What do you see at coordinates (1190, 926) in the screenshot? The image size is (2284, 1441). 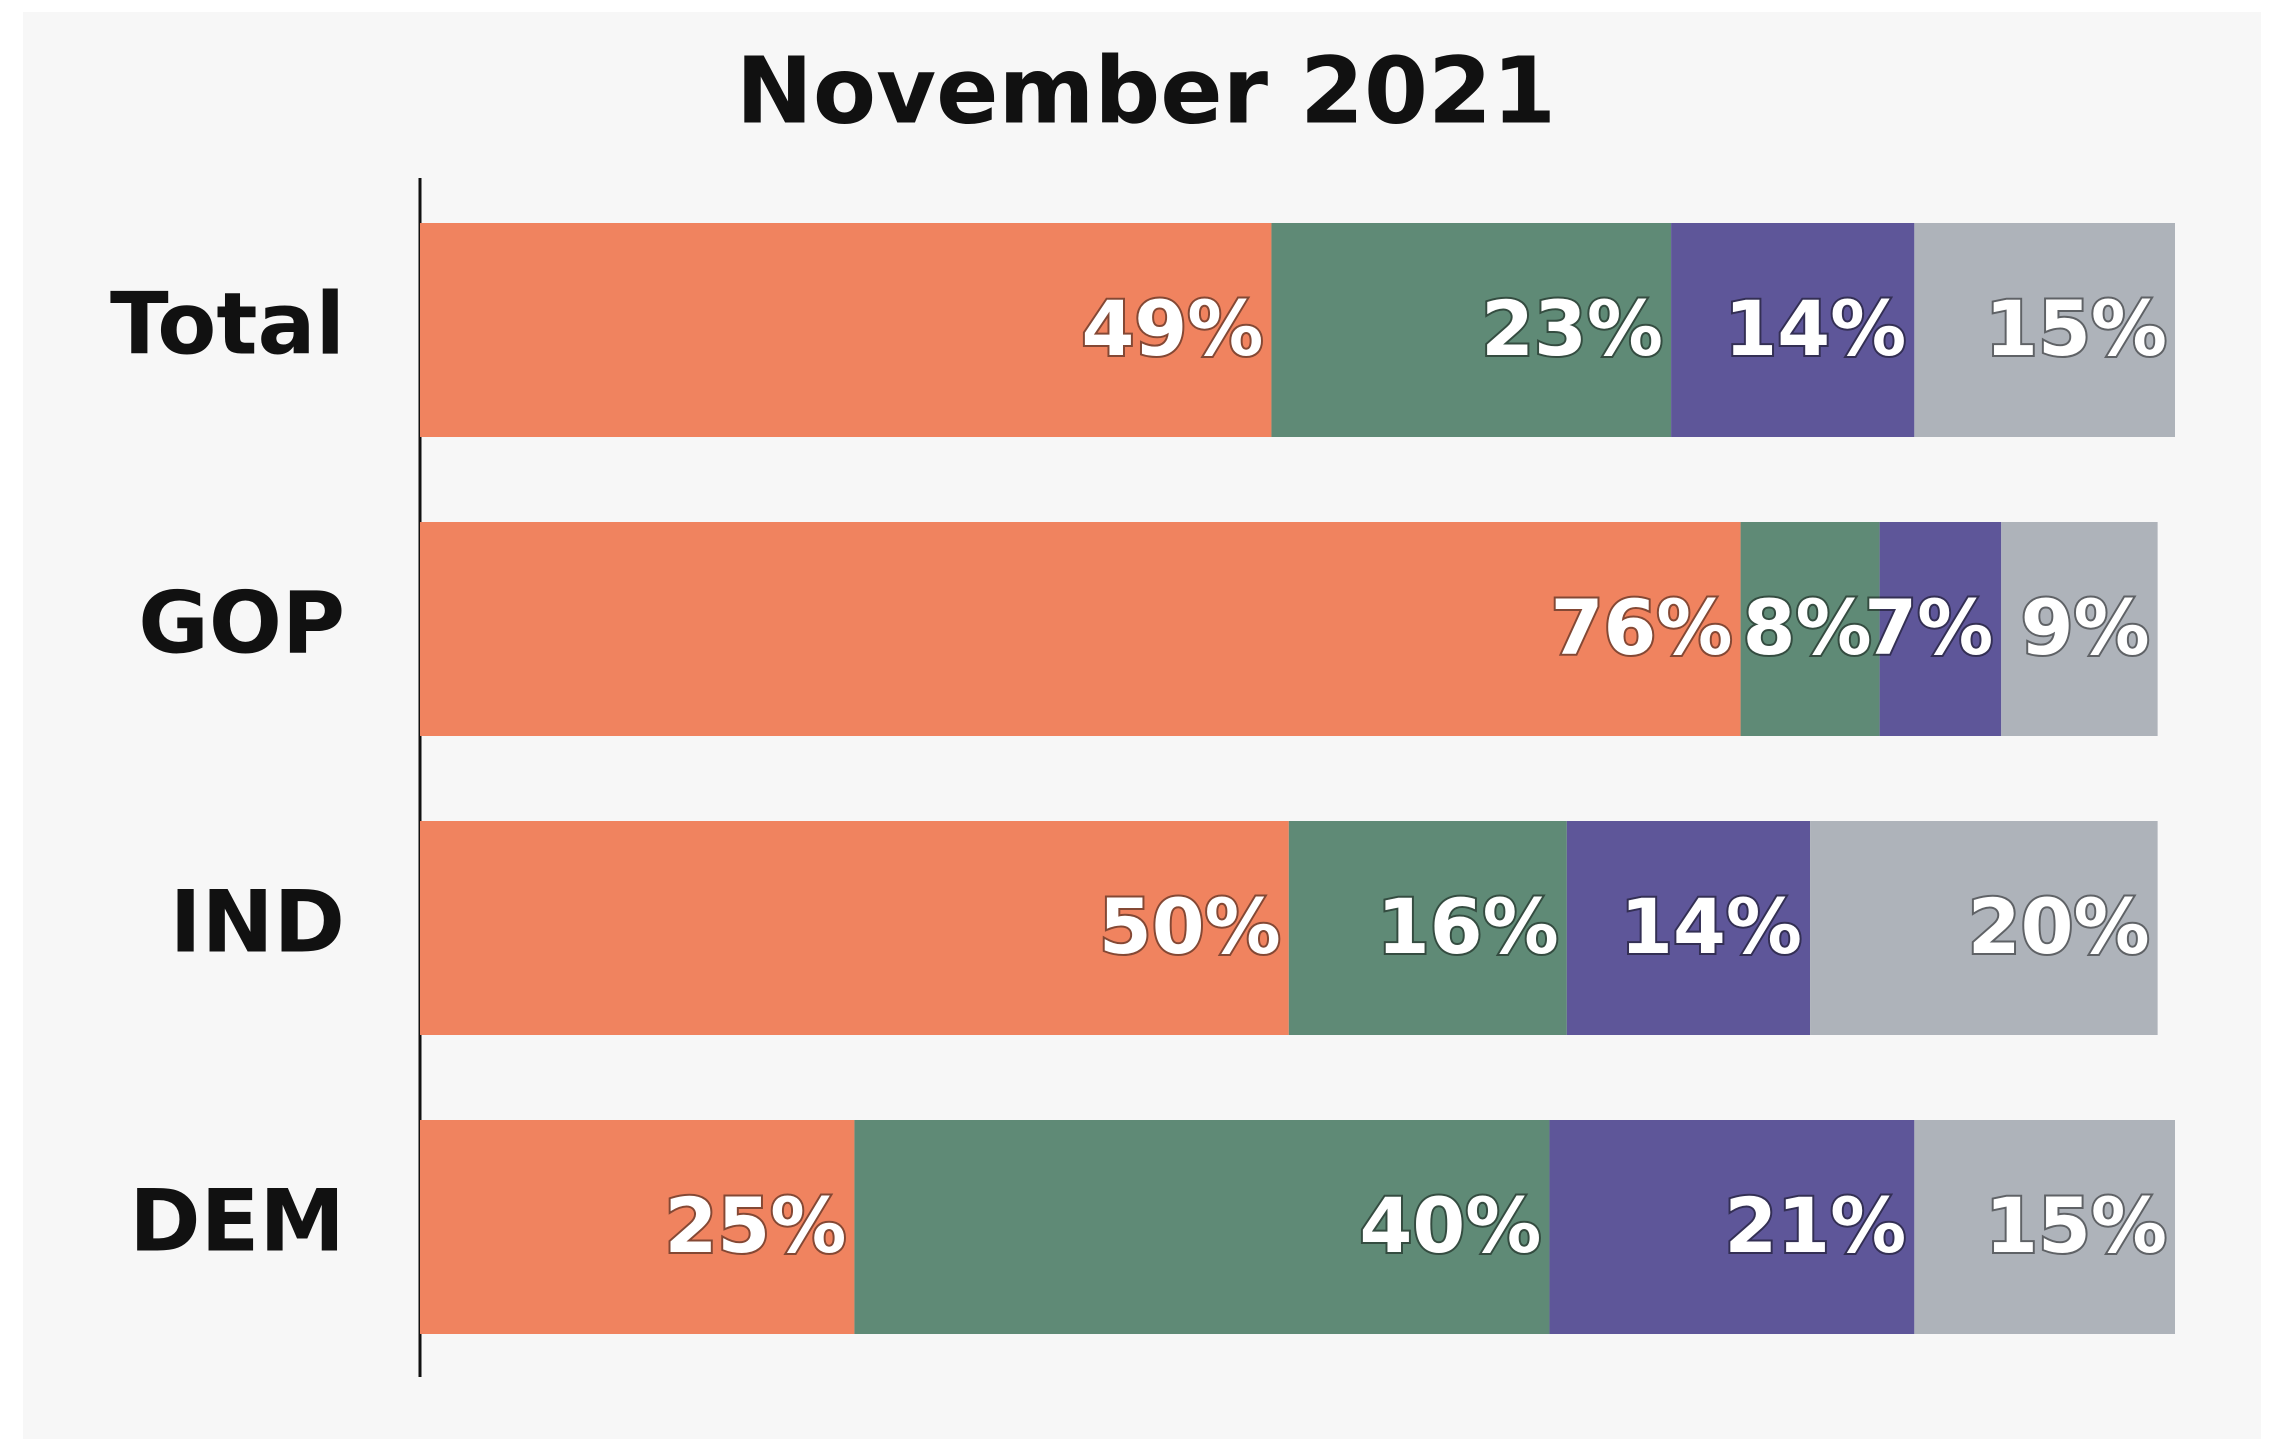 I see `data-label: 50%` at bounding box center [1190, 926].